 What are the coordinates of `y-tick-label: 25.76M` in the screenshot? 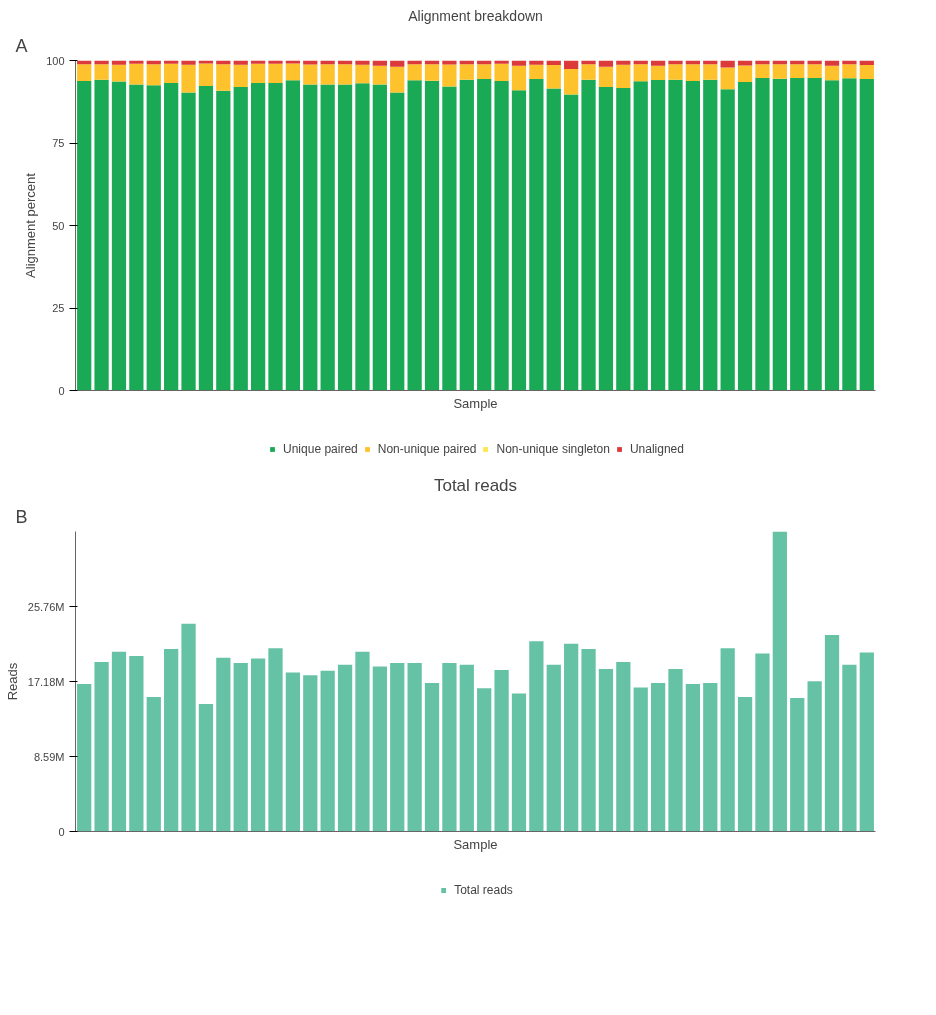 It's located at (46, 606).